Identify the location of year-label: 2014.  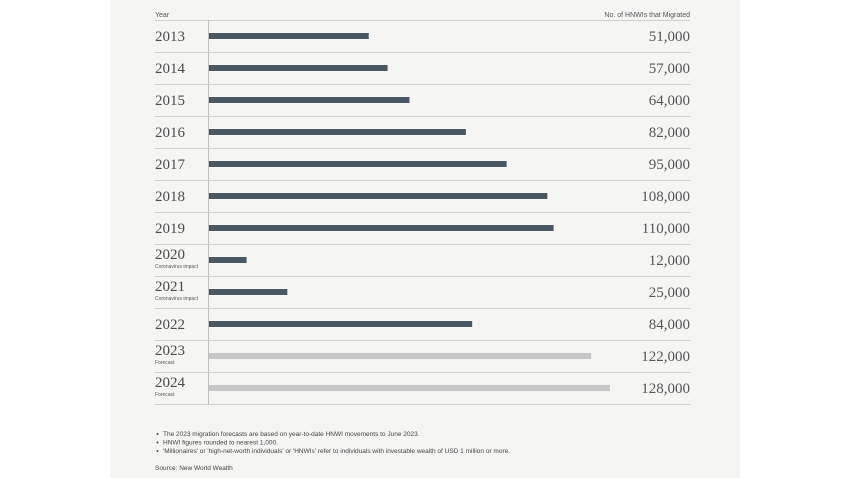
(170, 69).